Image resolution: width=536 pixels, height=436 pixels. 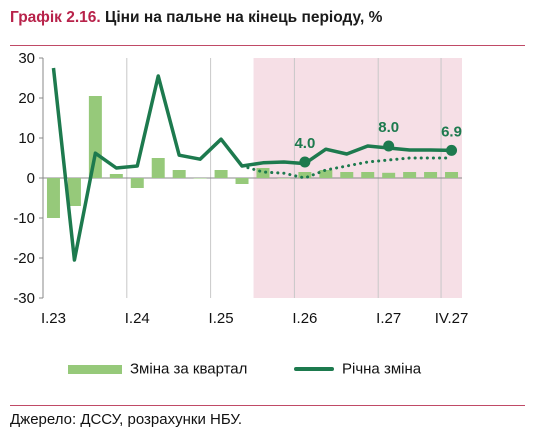 I want to click on legend-bar-label: Зміна за квартал, so click(x=189, y=369).